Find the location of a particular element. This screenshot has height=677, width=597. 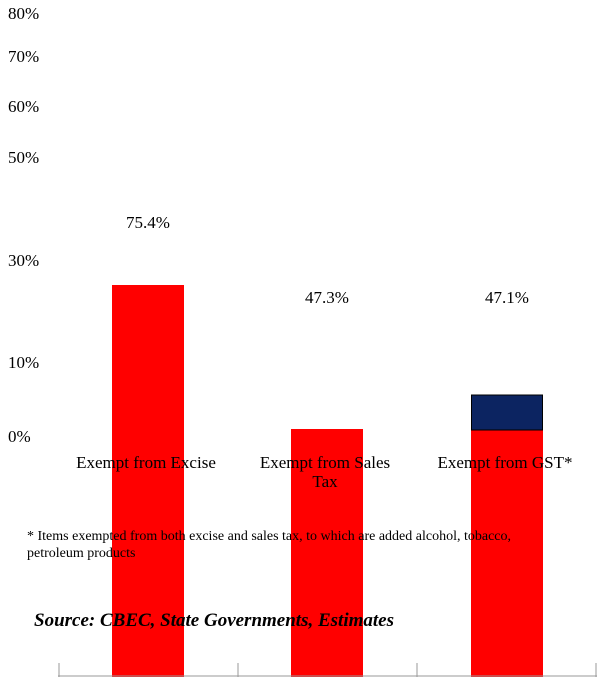

y-tick-labels: 80% 70% 60% 50% 30% 10% 0% is located at coordinates (23, 225).